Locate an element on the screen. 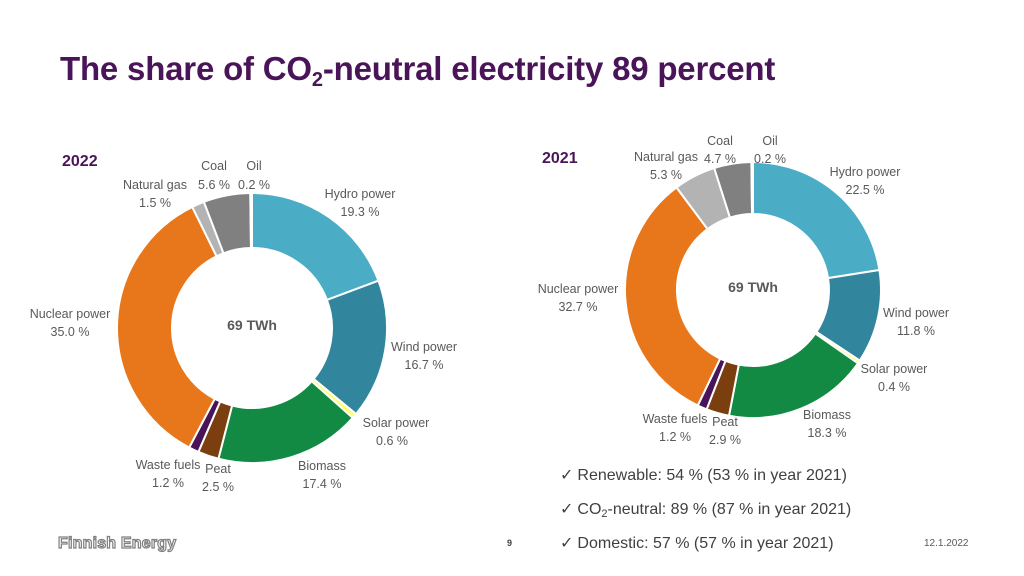 This screenshot has width=1024, height=576. slice-value-label: 32.7 % is located at coordinates (578, 307).